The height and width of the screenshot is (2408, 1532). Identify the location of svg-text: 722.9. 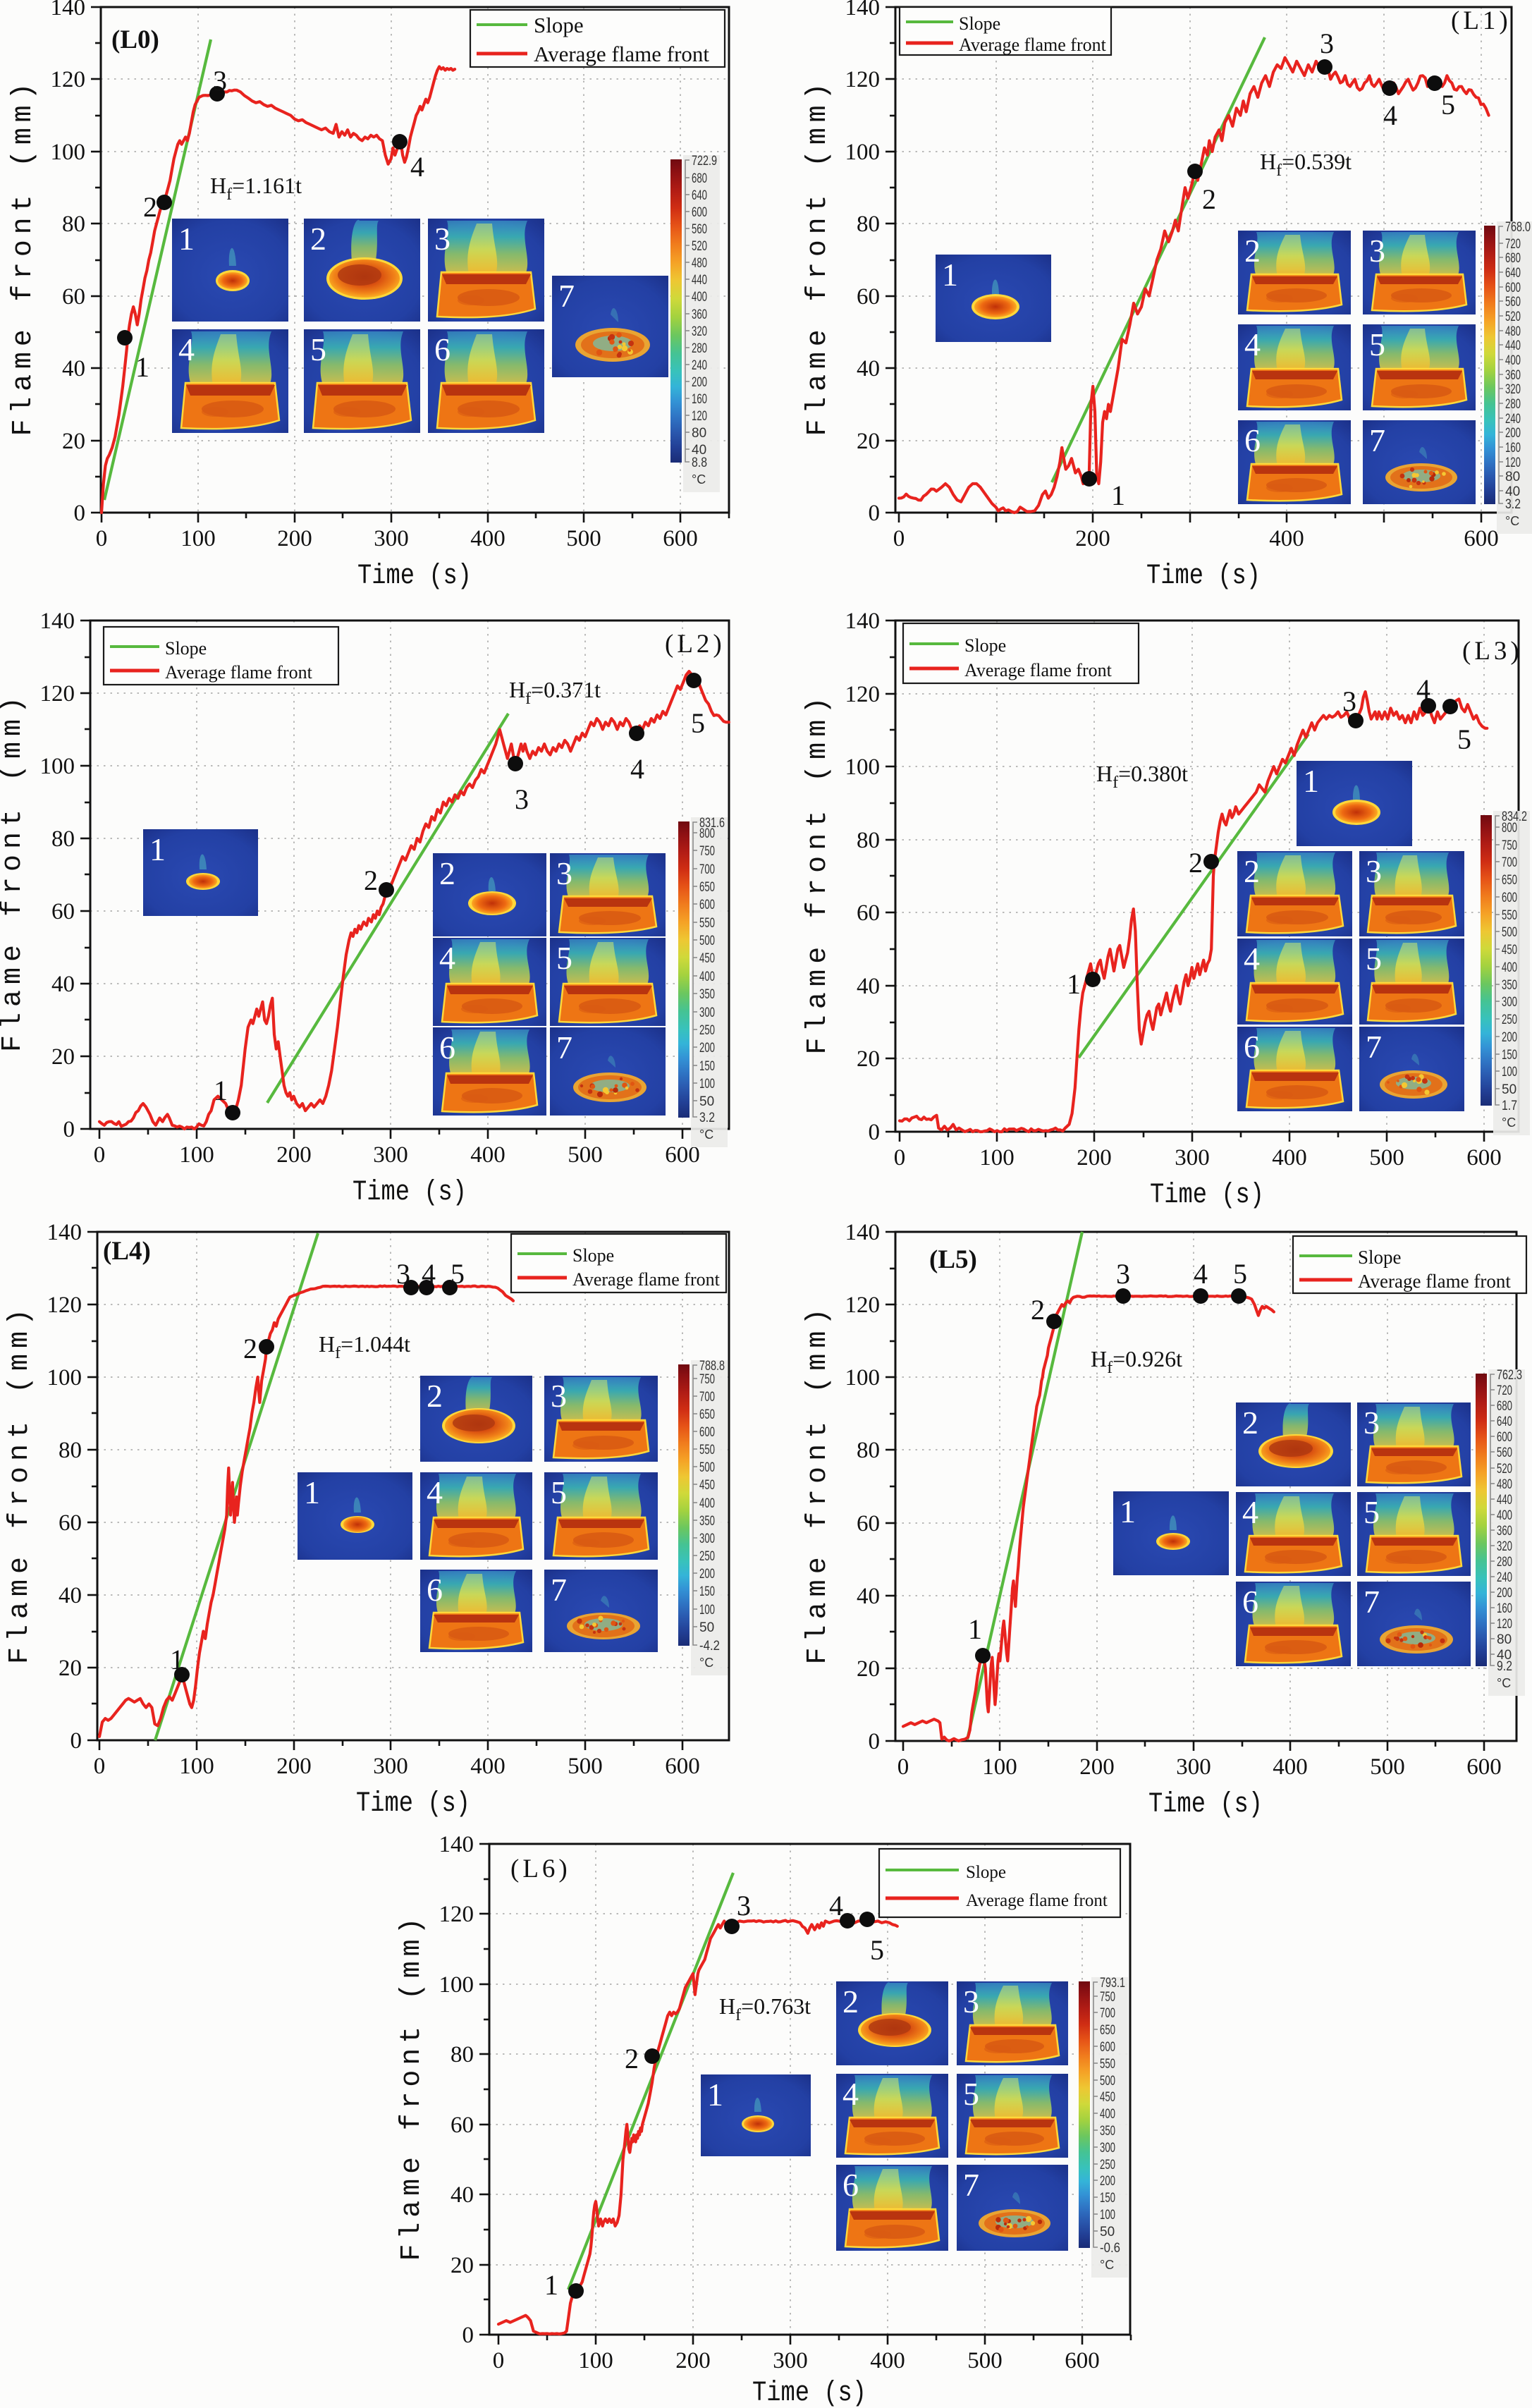
(705, 161).